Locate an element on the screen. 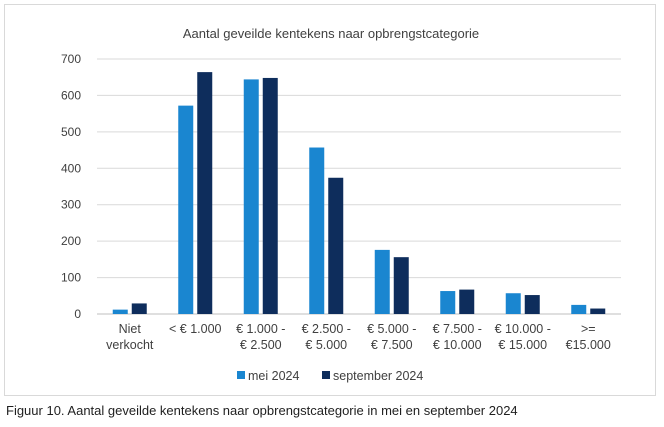  x-tick-label: Niet is located at coordinates (130, 329).